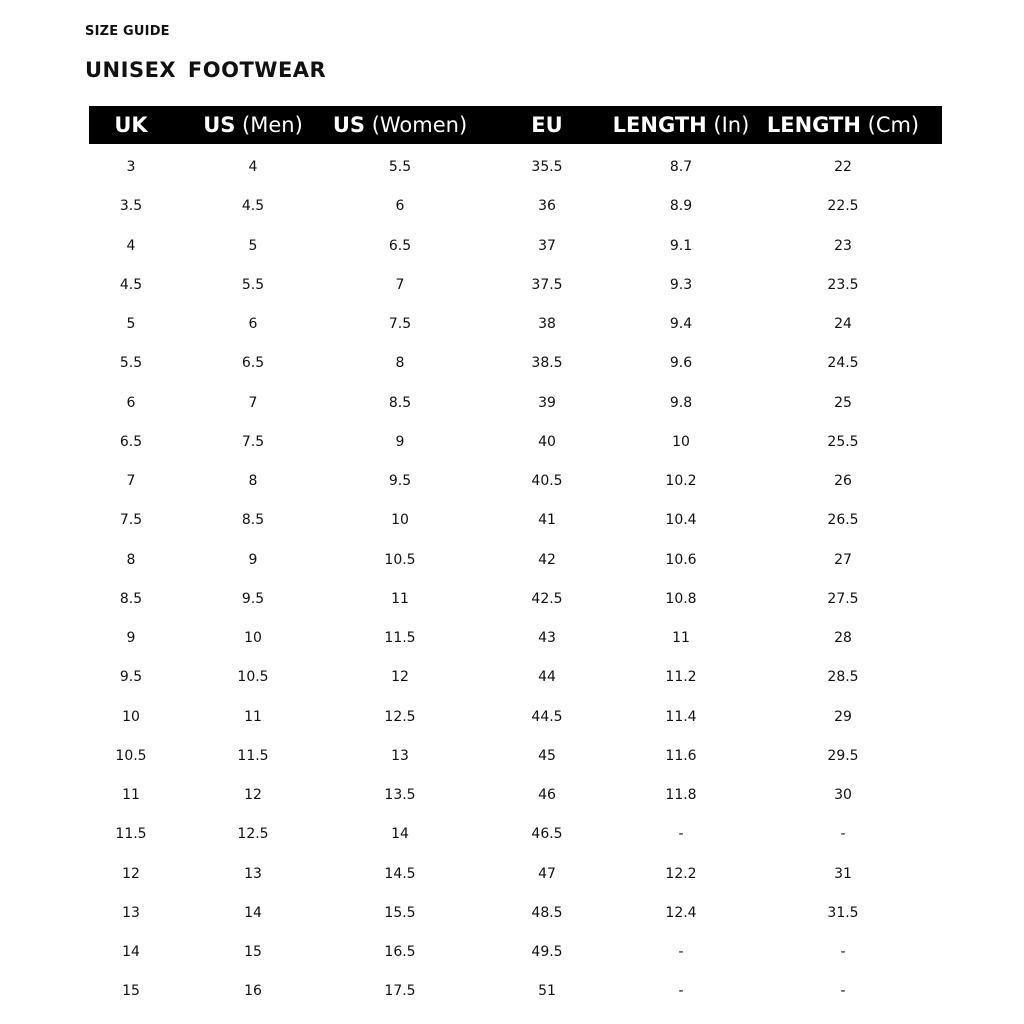 The width and height of the screenshot is (1024, 1024). Describe the element at coordinates (547, 912) in the screenshot. I see `table-cell: 48.5` at that location.